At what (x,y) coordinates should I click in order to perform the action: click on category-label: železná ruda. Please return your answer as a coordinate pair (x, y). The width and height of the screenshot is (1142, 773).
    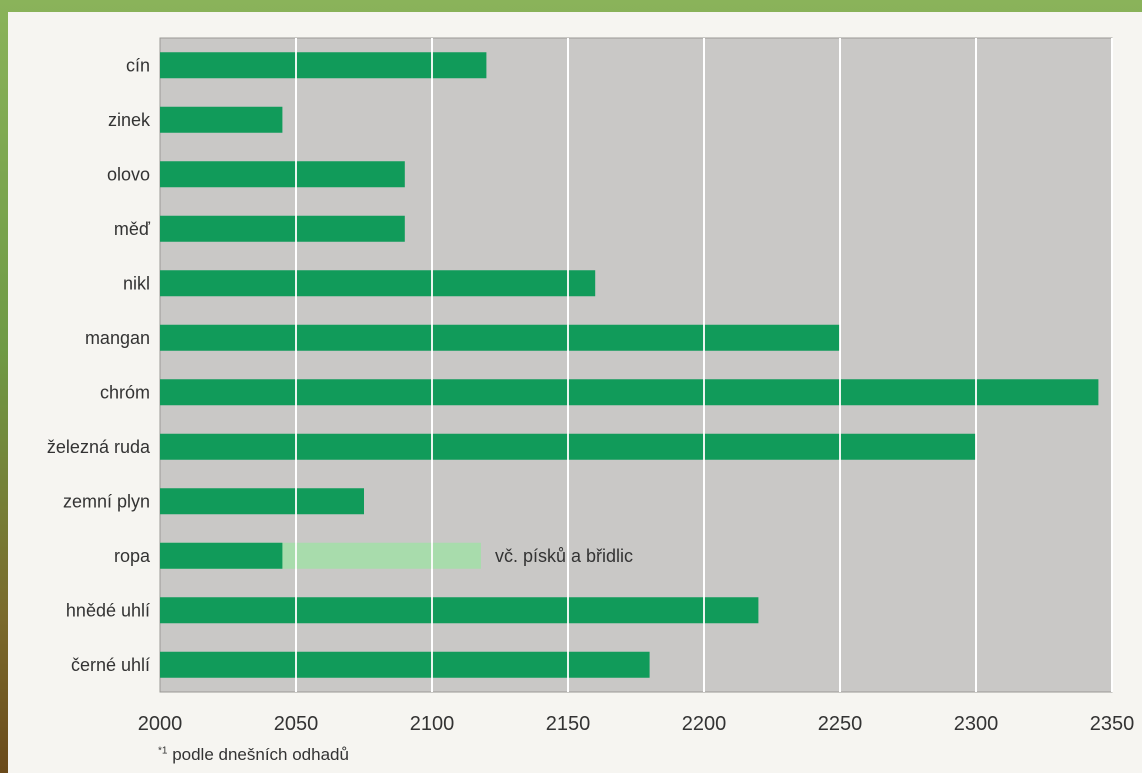
    Looking at the image, I should click on (99, 447).